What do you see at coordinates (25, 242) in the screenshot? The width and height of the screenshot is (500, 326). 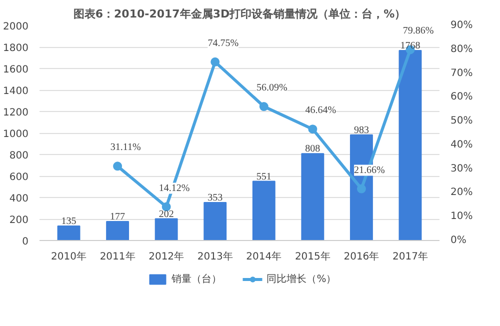 I see `y-tick-label: 0` at bounding box center [25, 242].